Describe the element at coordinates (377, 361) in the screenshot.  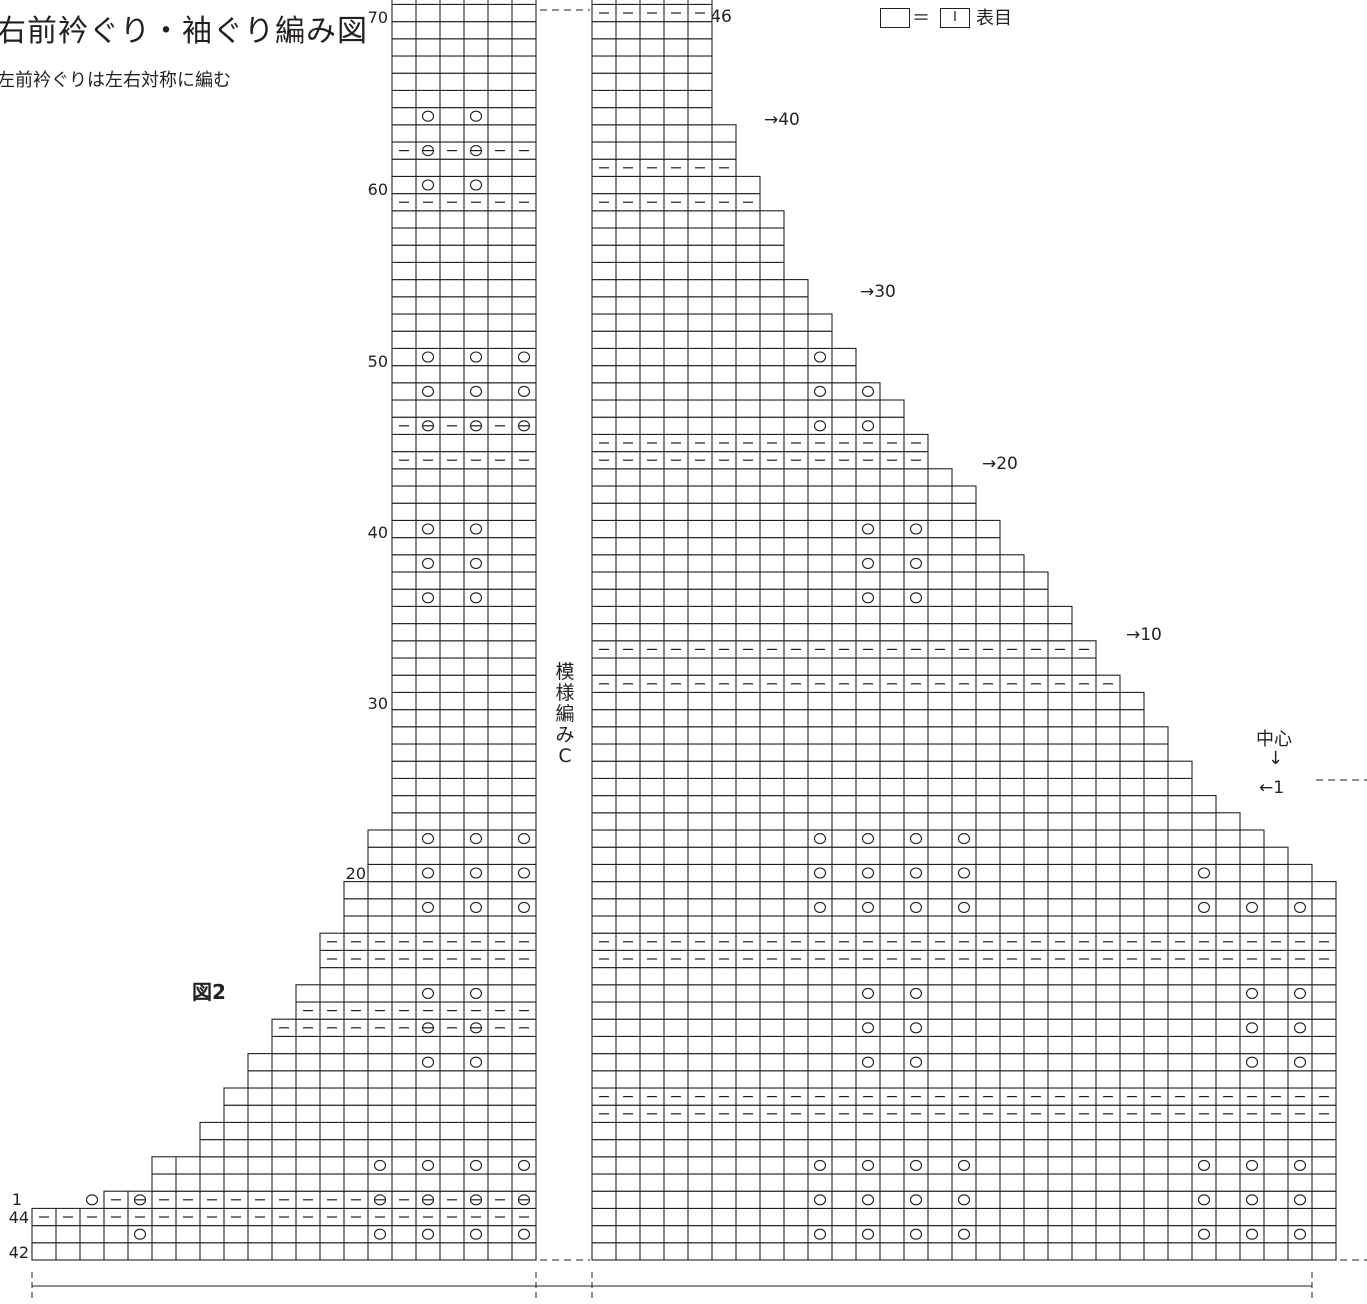
I see `row-number-50: 50` at that location.